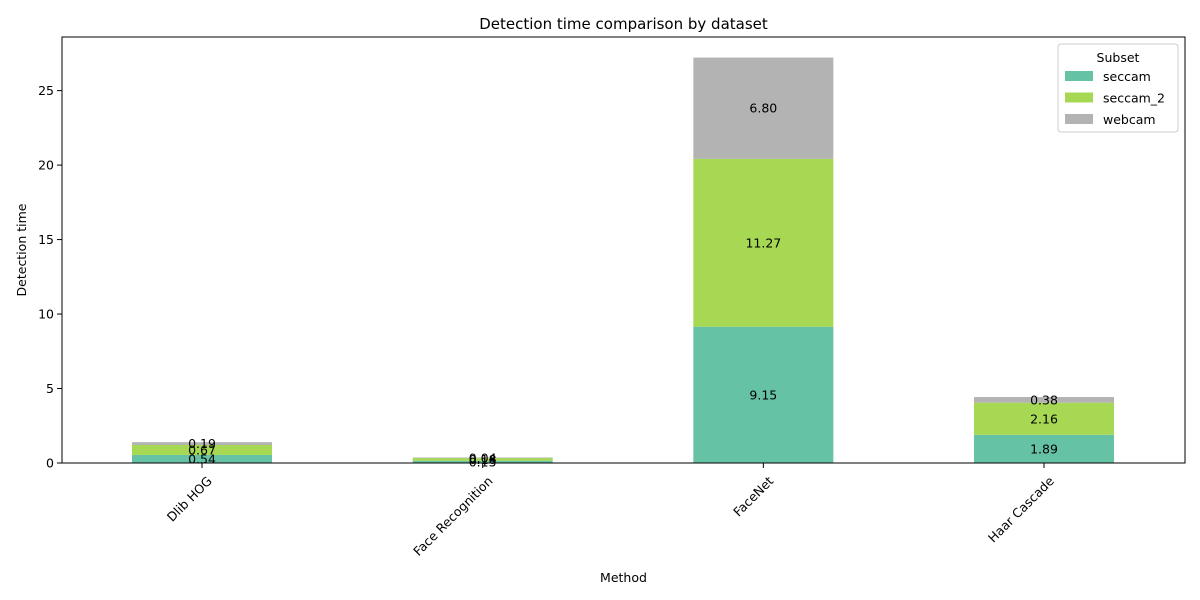 This screenshot has height=600, width=1200. What do you see at coordinates (1118, 57) in the screenshot?
I see `legend-title: Subset` at bounding box center [1118, 57].